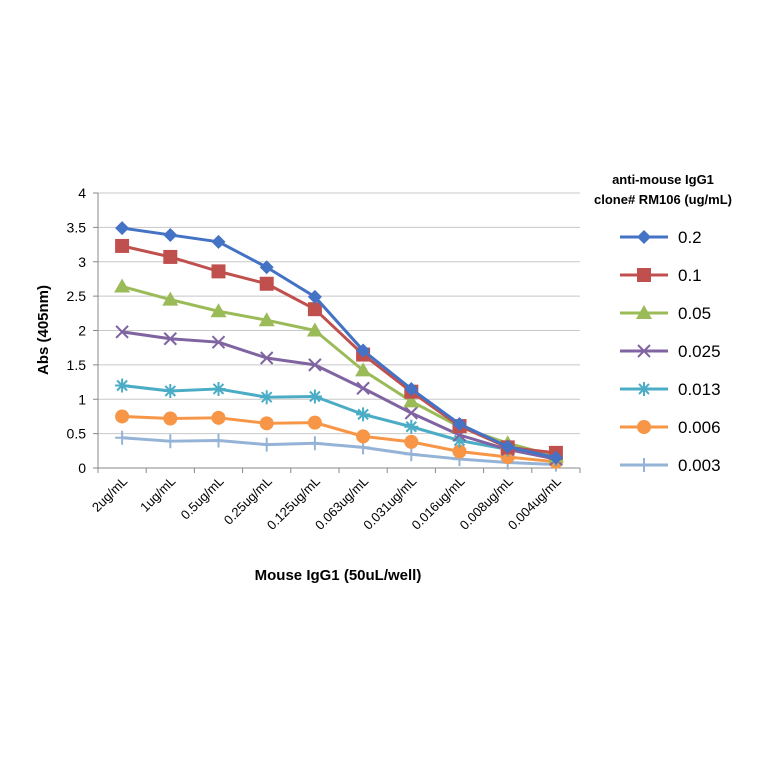 This screenshot has height=764, width=764. I want to click on legend-title-line1: anti-mouse IgG1, so click(663, 179).